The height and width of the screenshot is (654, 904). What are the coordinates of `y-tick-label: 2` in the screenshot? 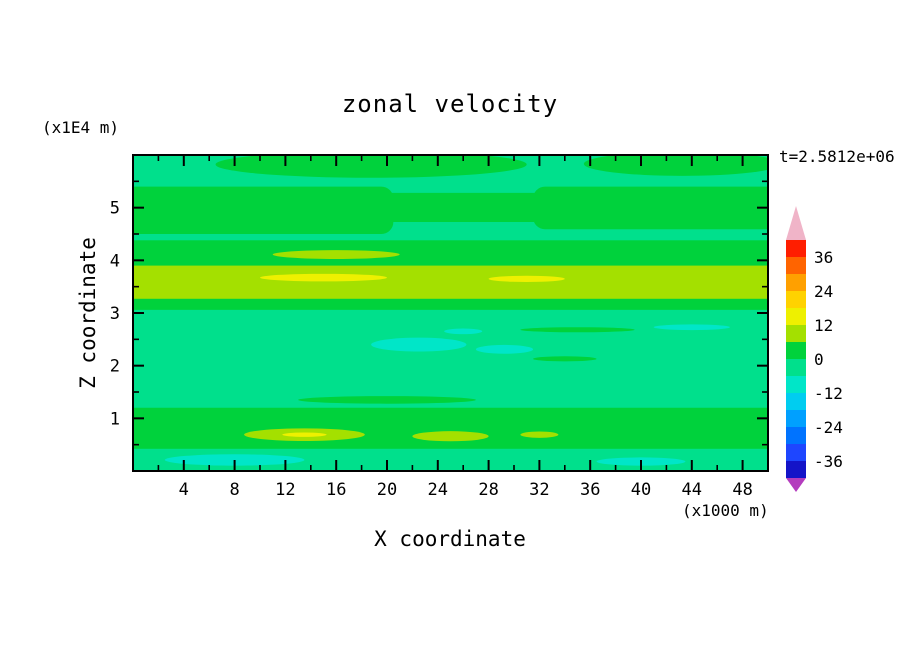 It's located at (115, 367).